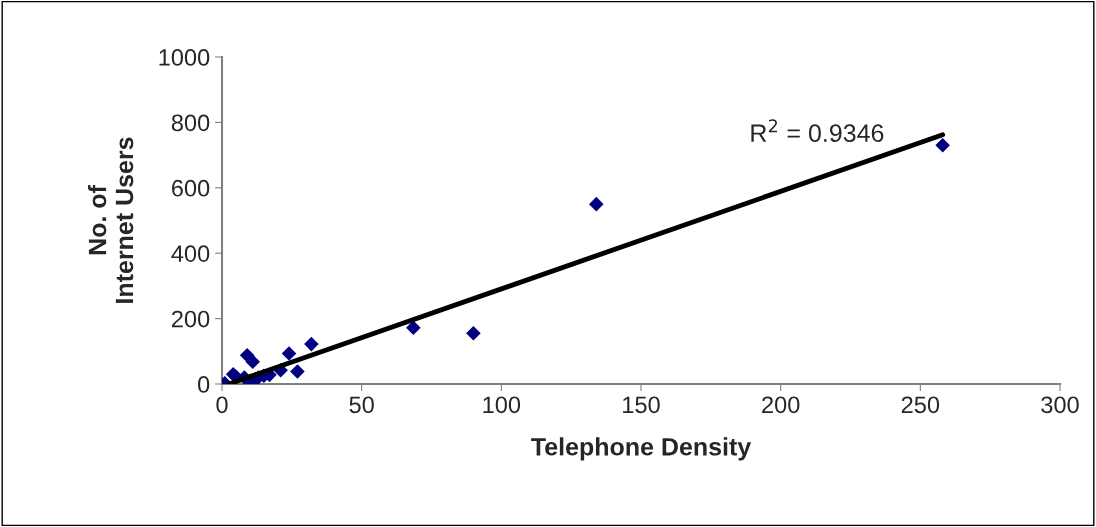 The image size is (1096, 527). Describe the element at coordinates (184, 57) in the screenshot. I see `y-tick-label: 1000` at that location.